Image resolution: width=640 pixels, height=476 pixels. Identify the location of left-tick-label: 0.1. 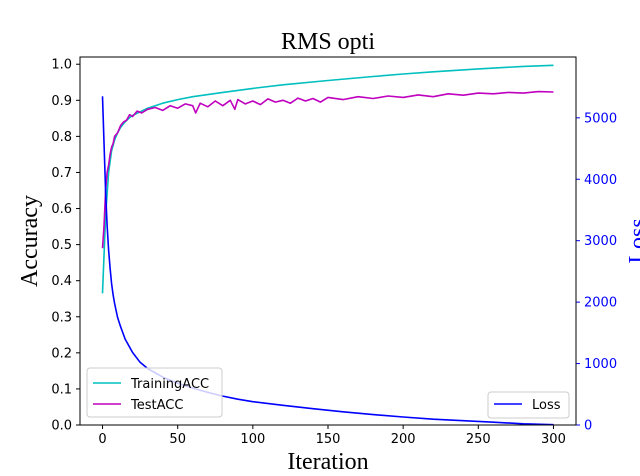
(61, 389).